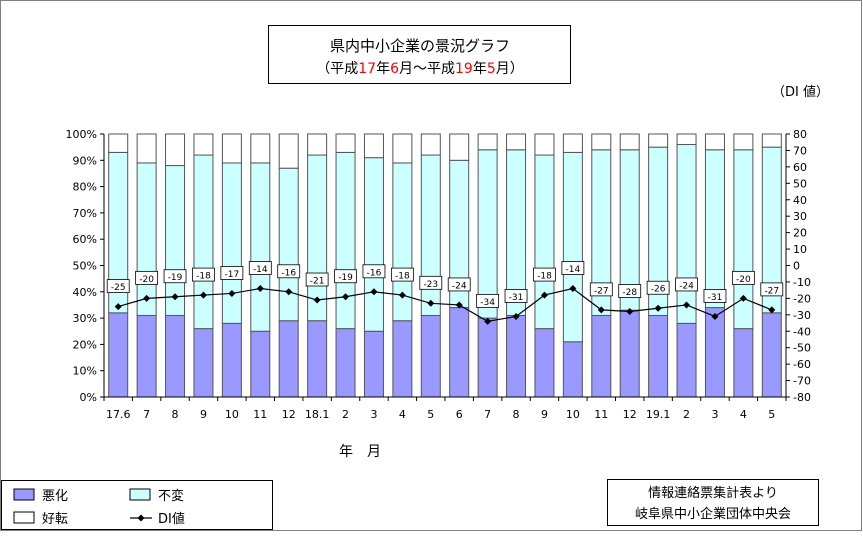 Image resolution: width=863 pixels, height=536 pixels. What do you see at coordinates (85, 239) in the screenshot?
I see `left-tick-label: 60%` at bounding box center [85, 239].